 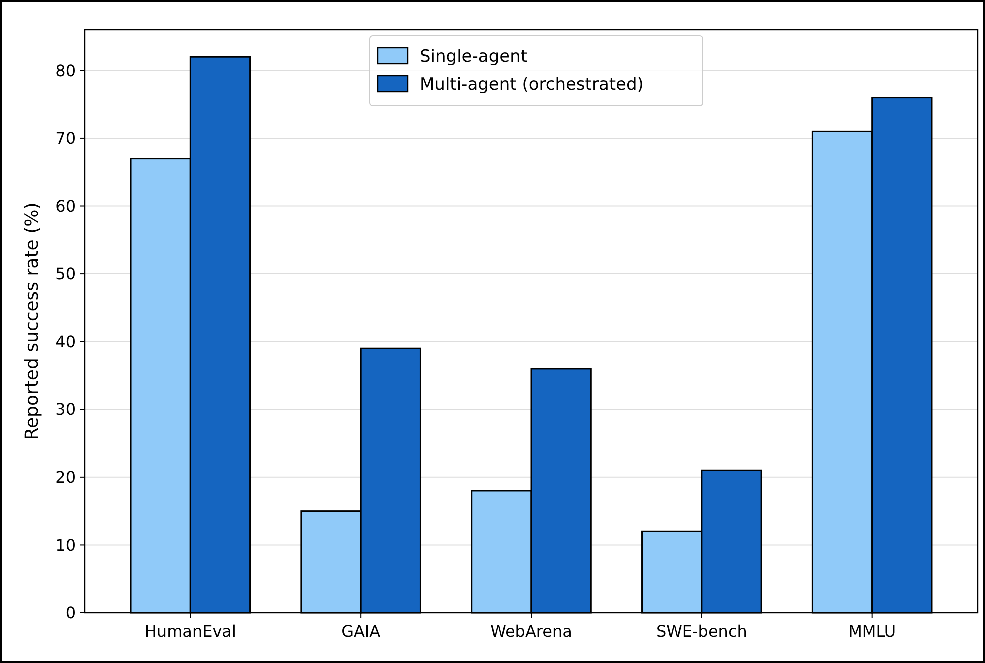 What do you see at coordinates (71, 613) in the screenshot?
I see `y-tick-label: 0` at bounding box center [71, 613].